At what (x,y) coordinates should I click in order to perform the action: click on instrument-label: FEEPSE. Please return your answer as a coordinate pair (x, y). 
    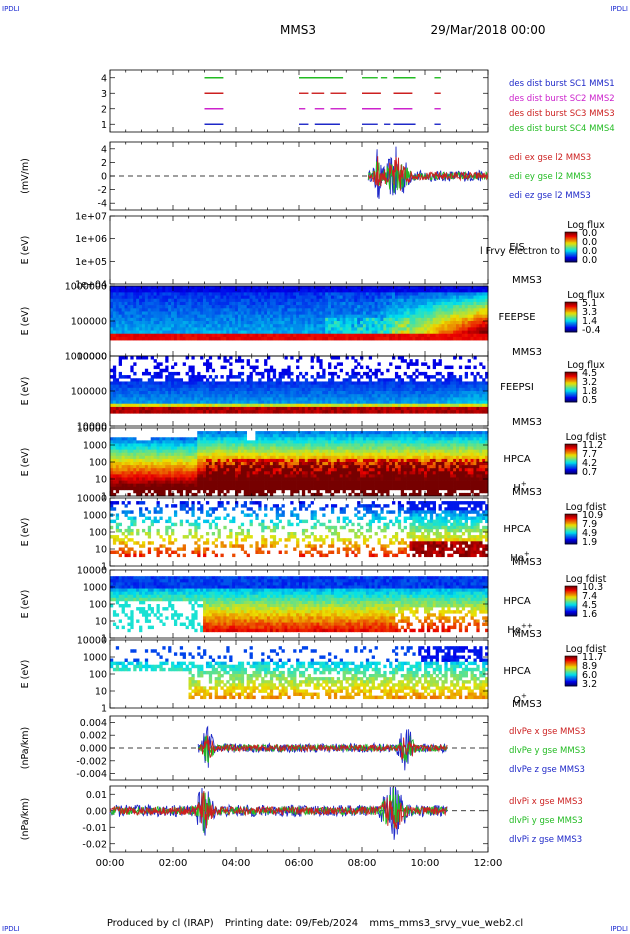
    Looking at the image, I should click on (516, 317).